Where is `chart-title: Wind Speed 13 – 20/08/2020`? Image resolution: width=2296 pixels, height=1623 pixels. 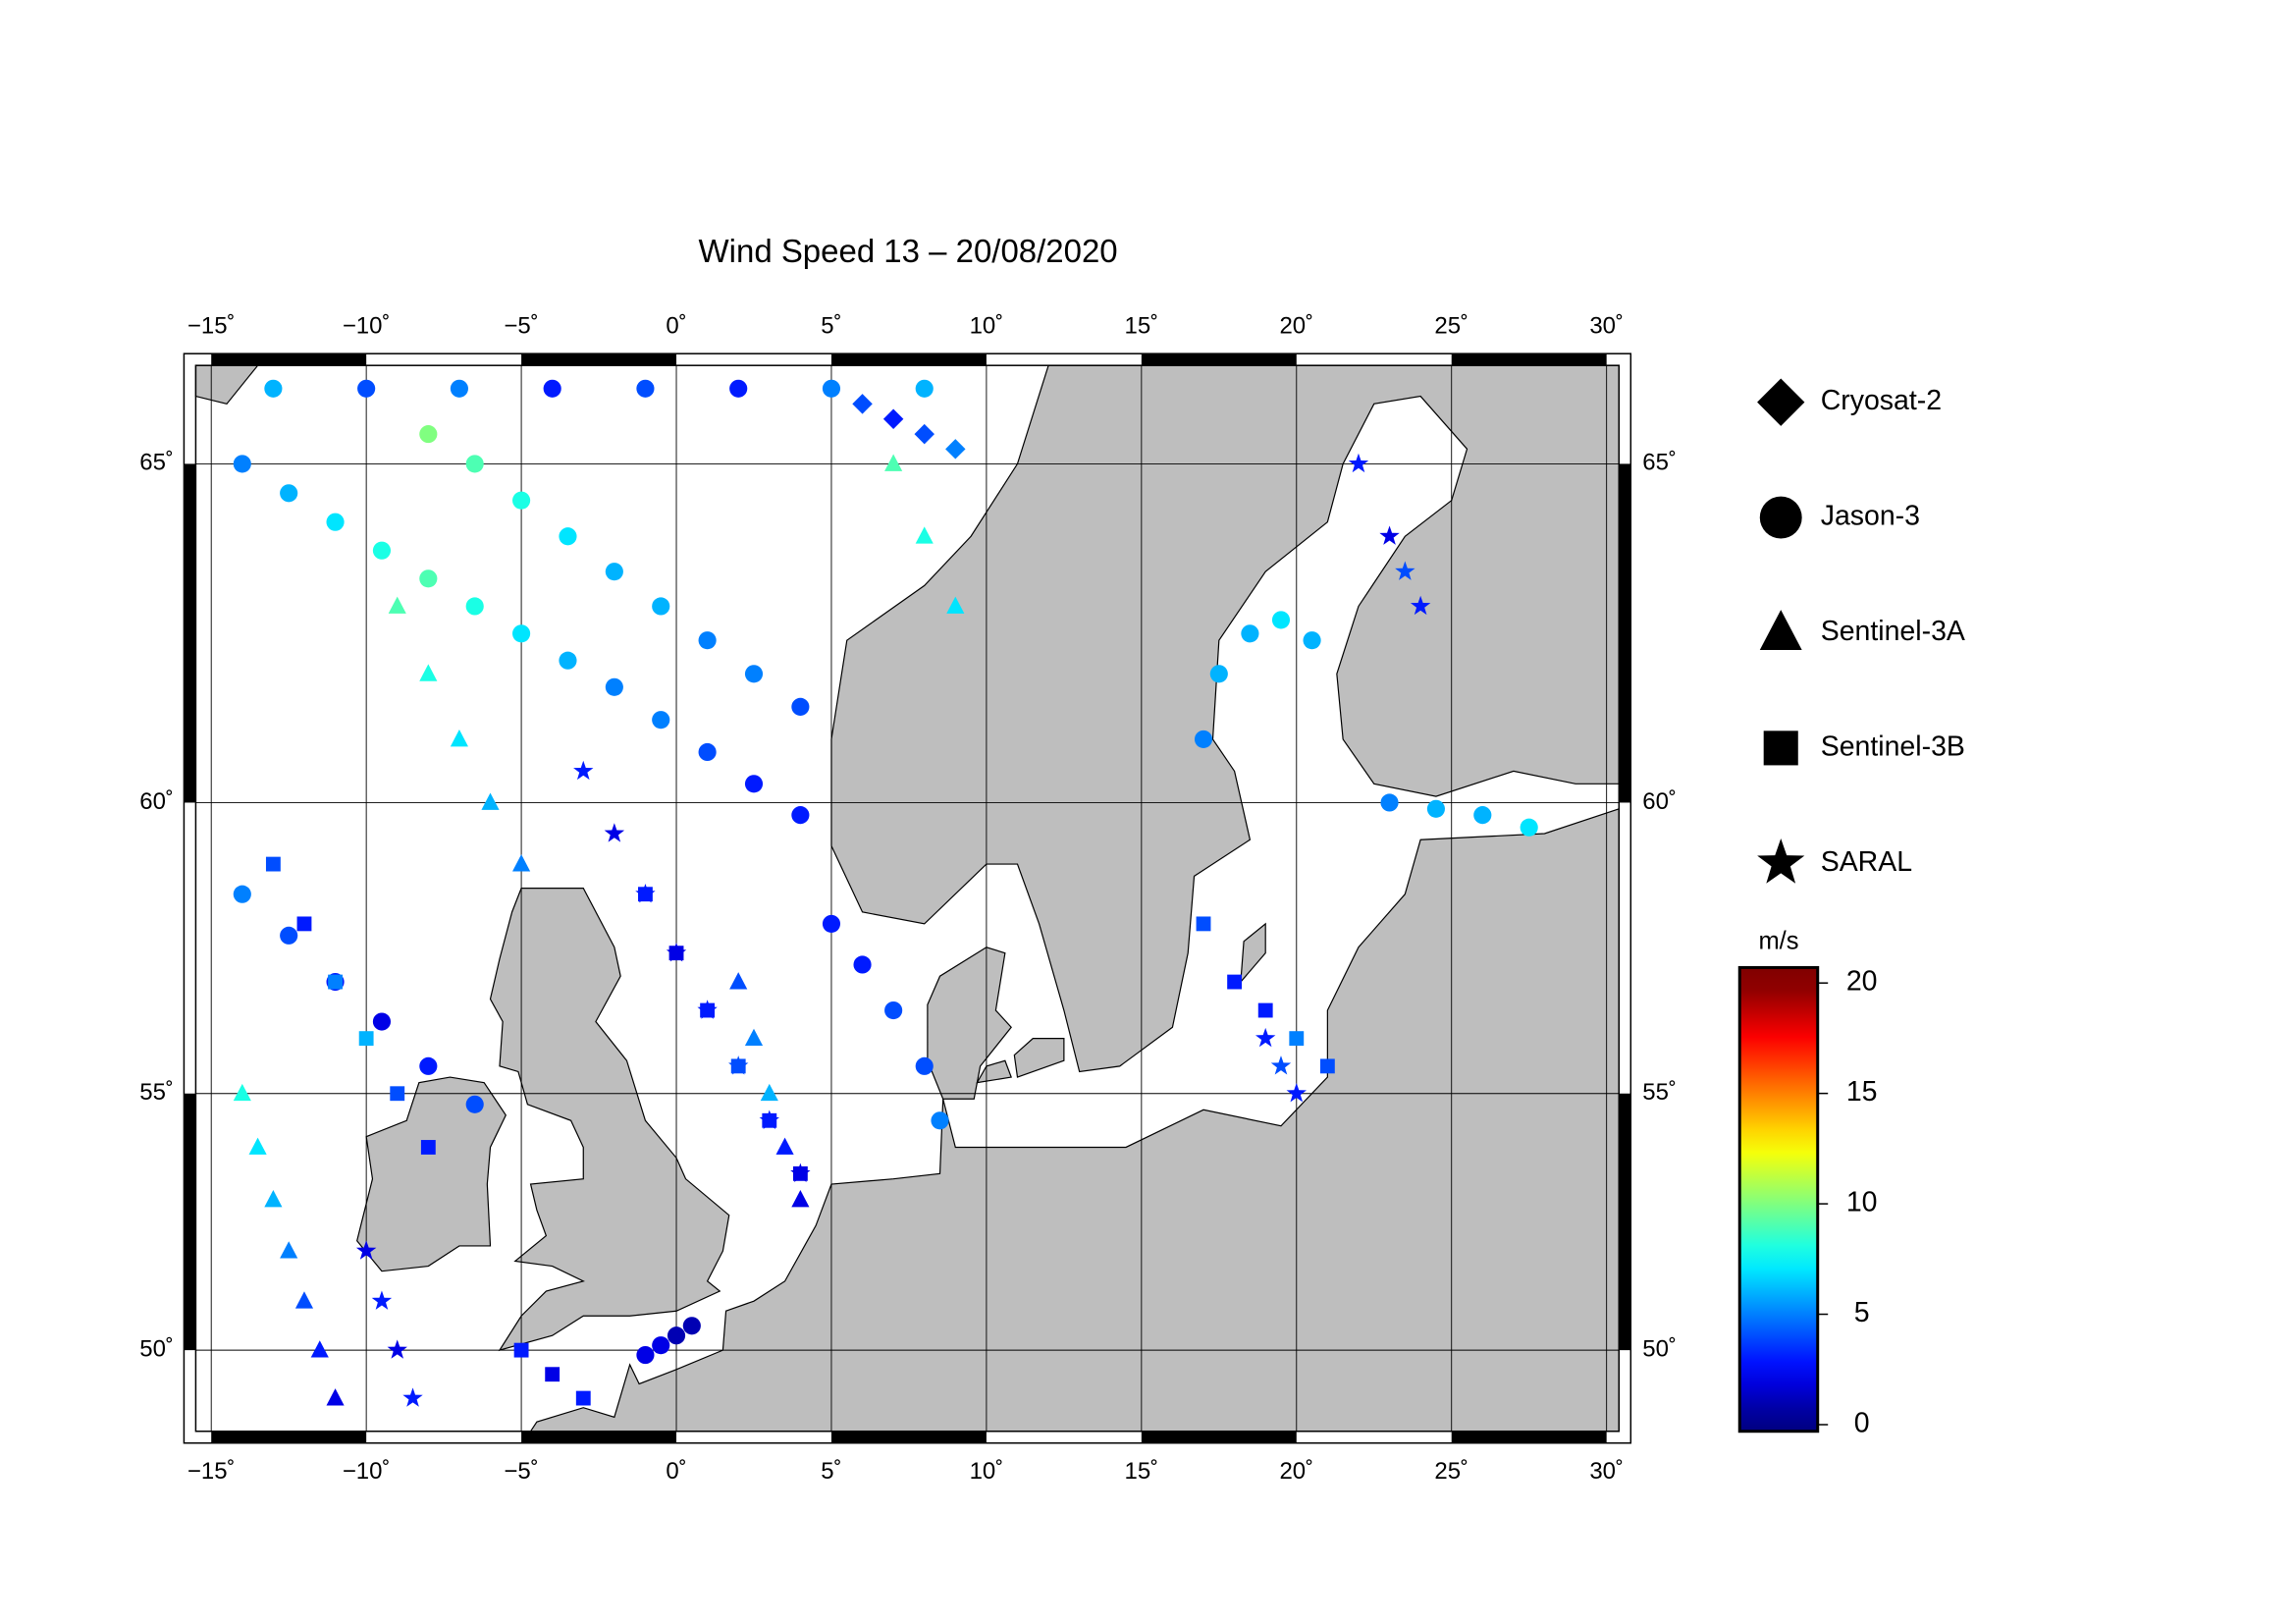
chart-title: Wind Speed 13 – 20/08/2020 is located at coordinates (908, 251).